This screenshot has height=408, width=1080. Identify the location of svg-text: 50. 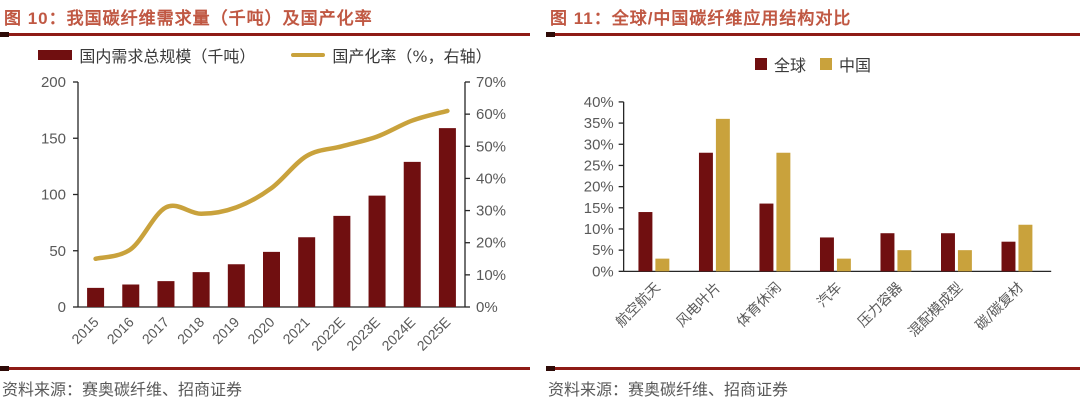
(57, 251).